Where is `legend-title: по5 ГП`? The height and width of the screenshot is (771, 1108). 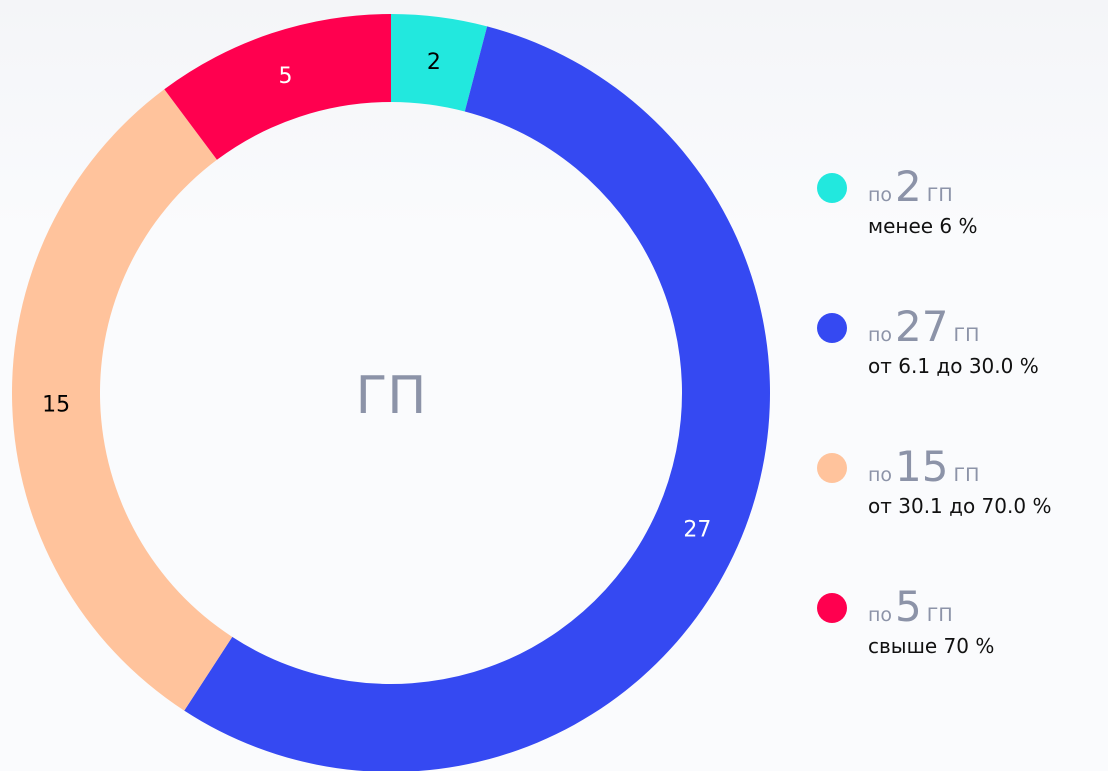 legend-title: по5 ГП is located at coordinates (910, 606).